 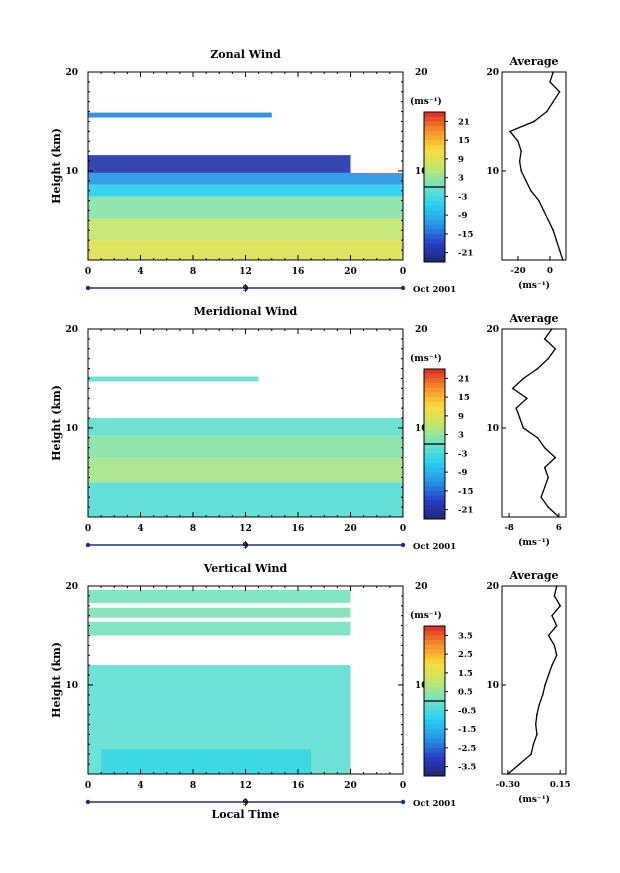 What do you see at coordinates (193, 786) in the screenshot?
I see `x-tick-label: 8` at bounding box center [193, 786].